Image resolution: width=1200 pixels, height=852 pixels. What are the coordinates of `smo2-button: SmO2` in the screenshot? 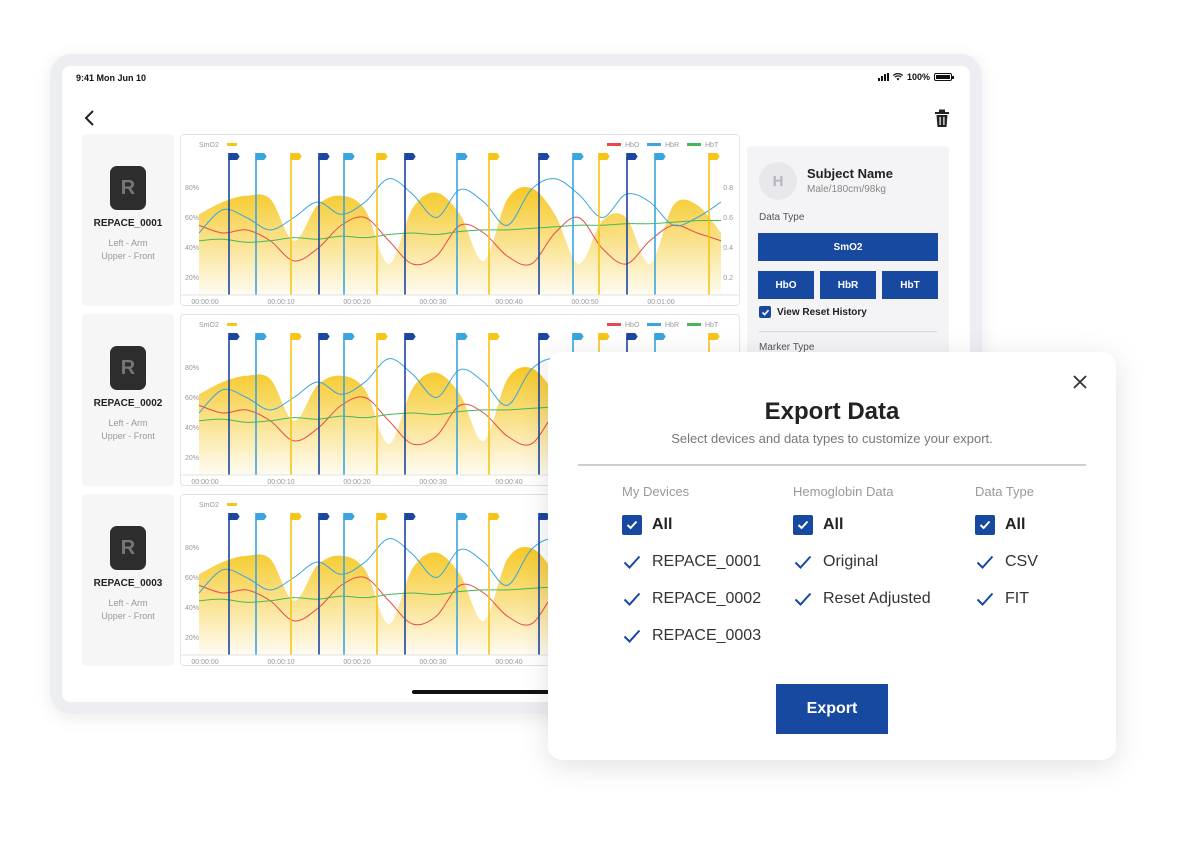 It's located at (848, 247).